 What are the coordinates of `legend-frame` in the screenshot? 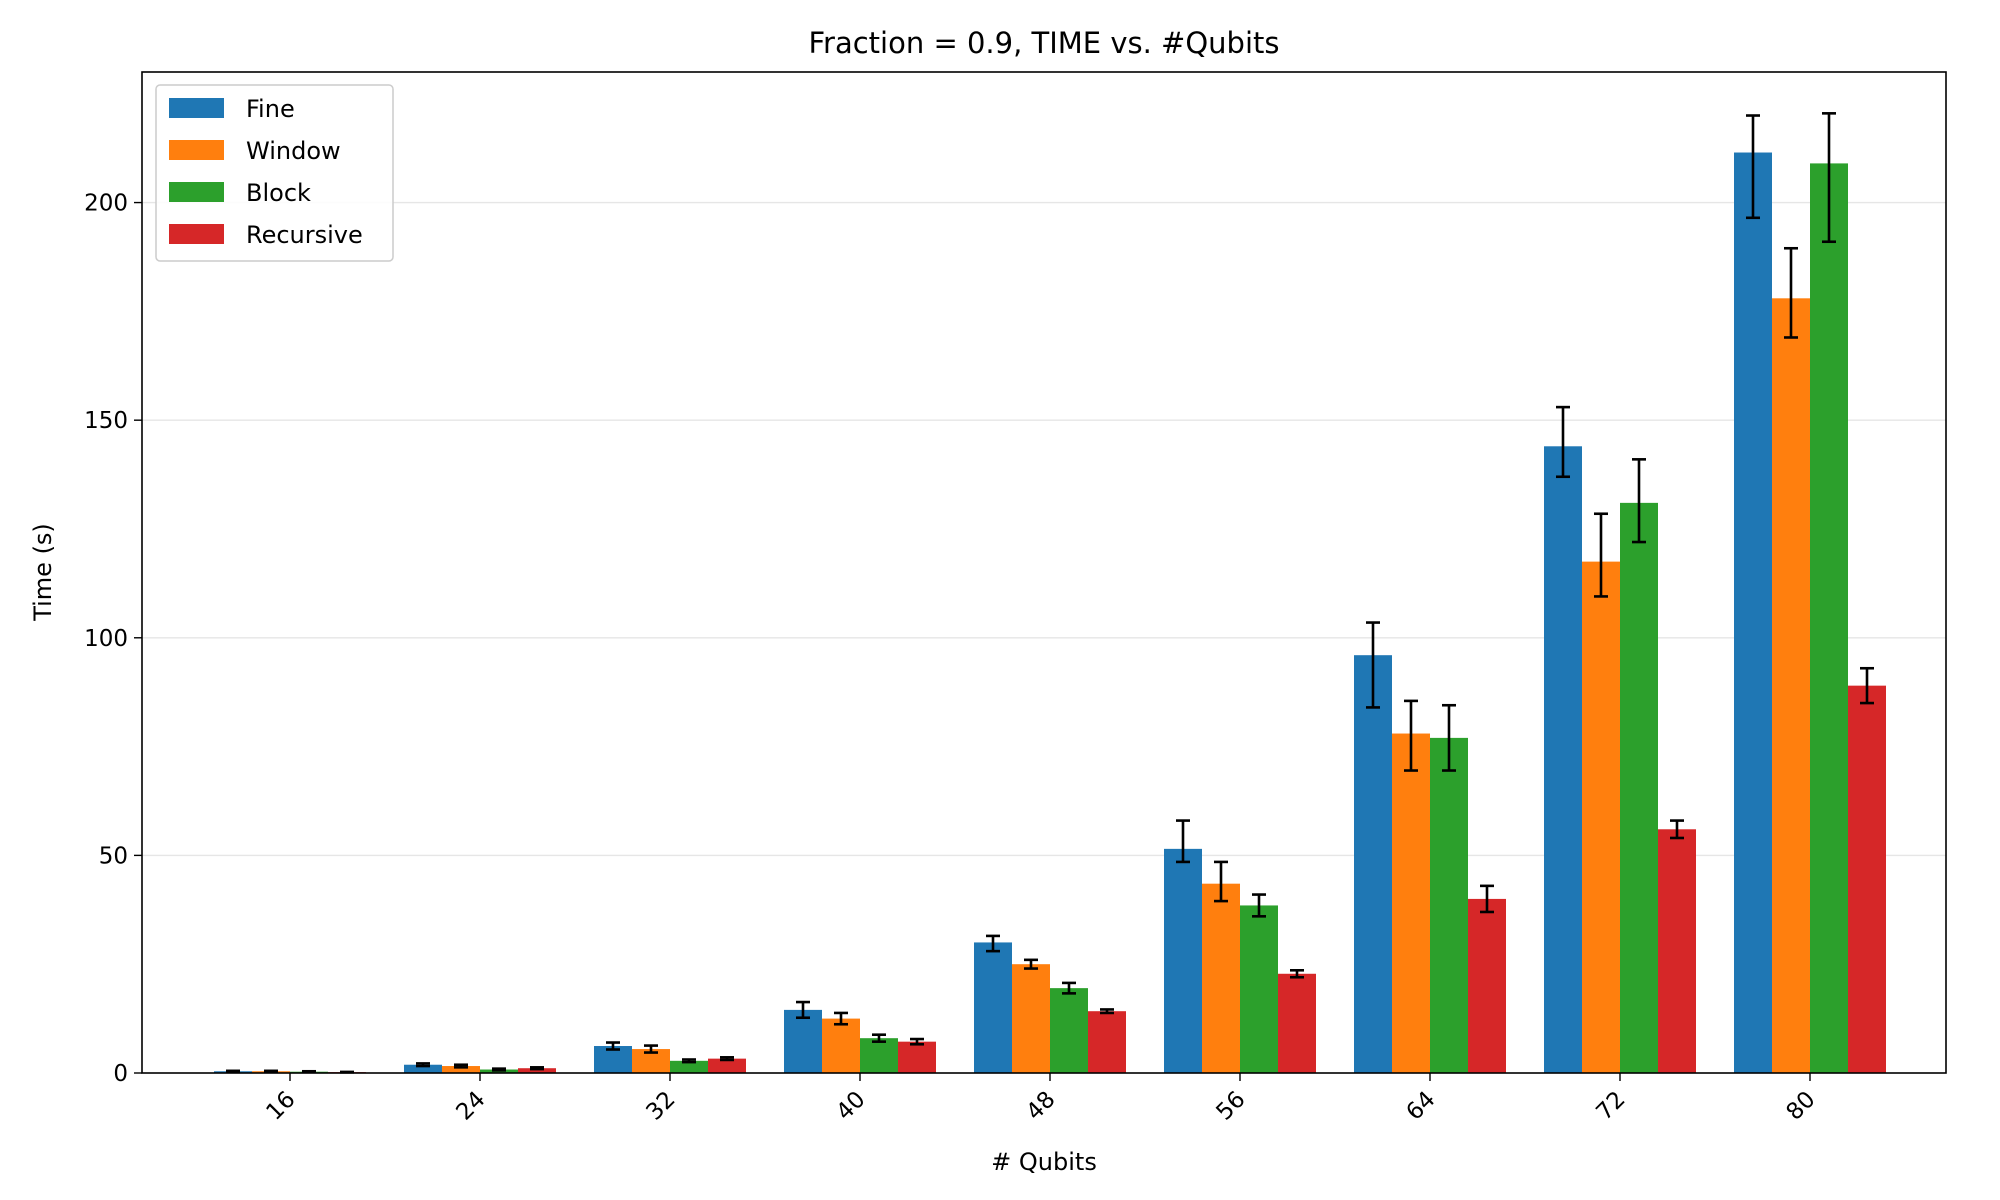 It's located at (274, 173).